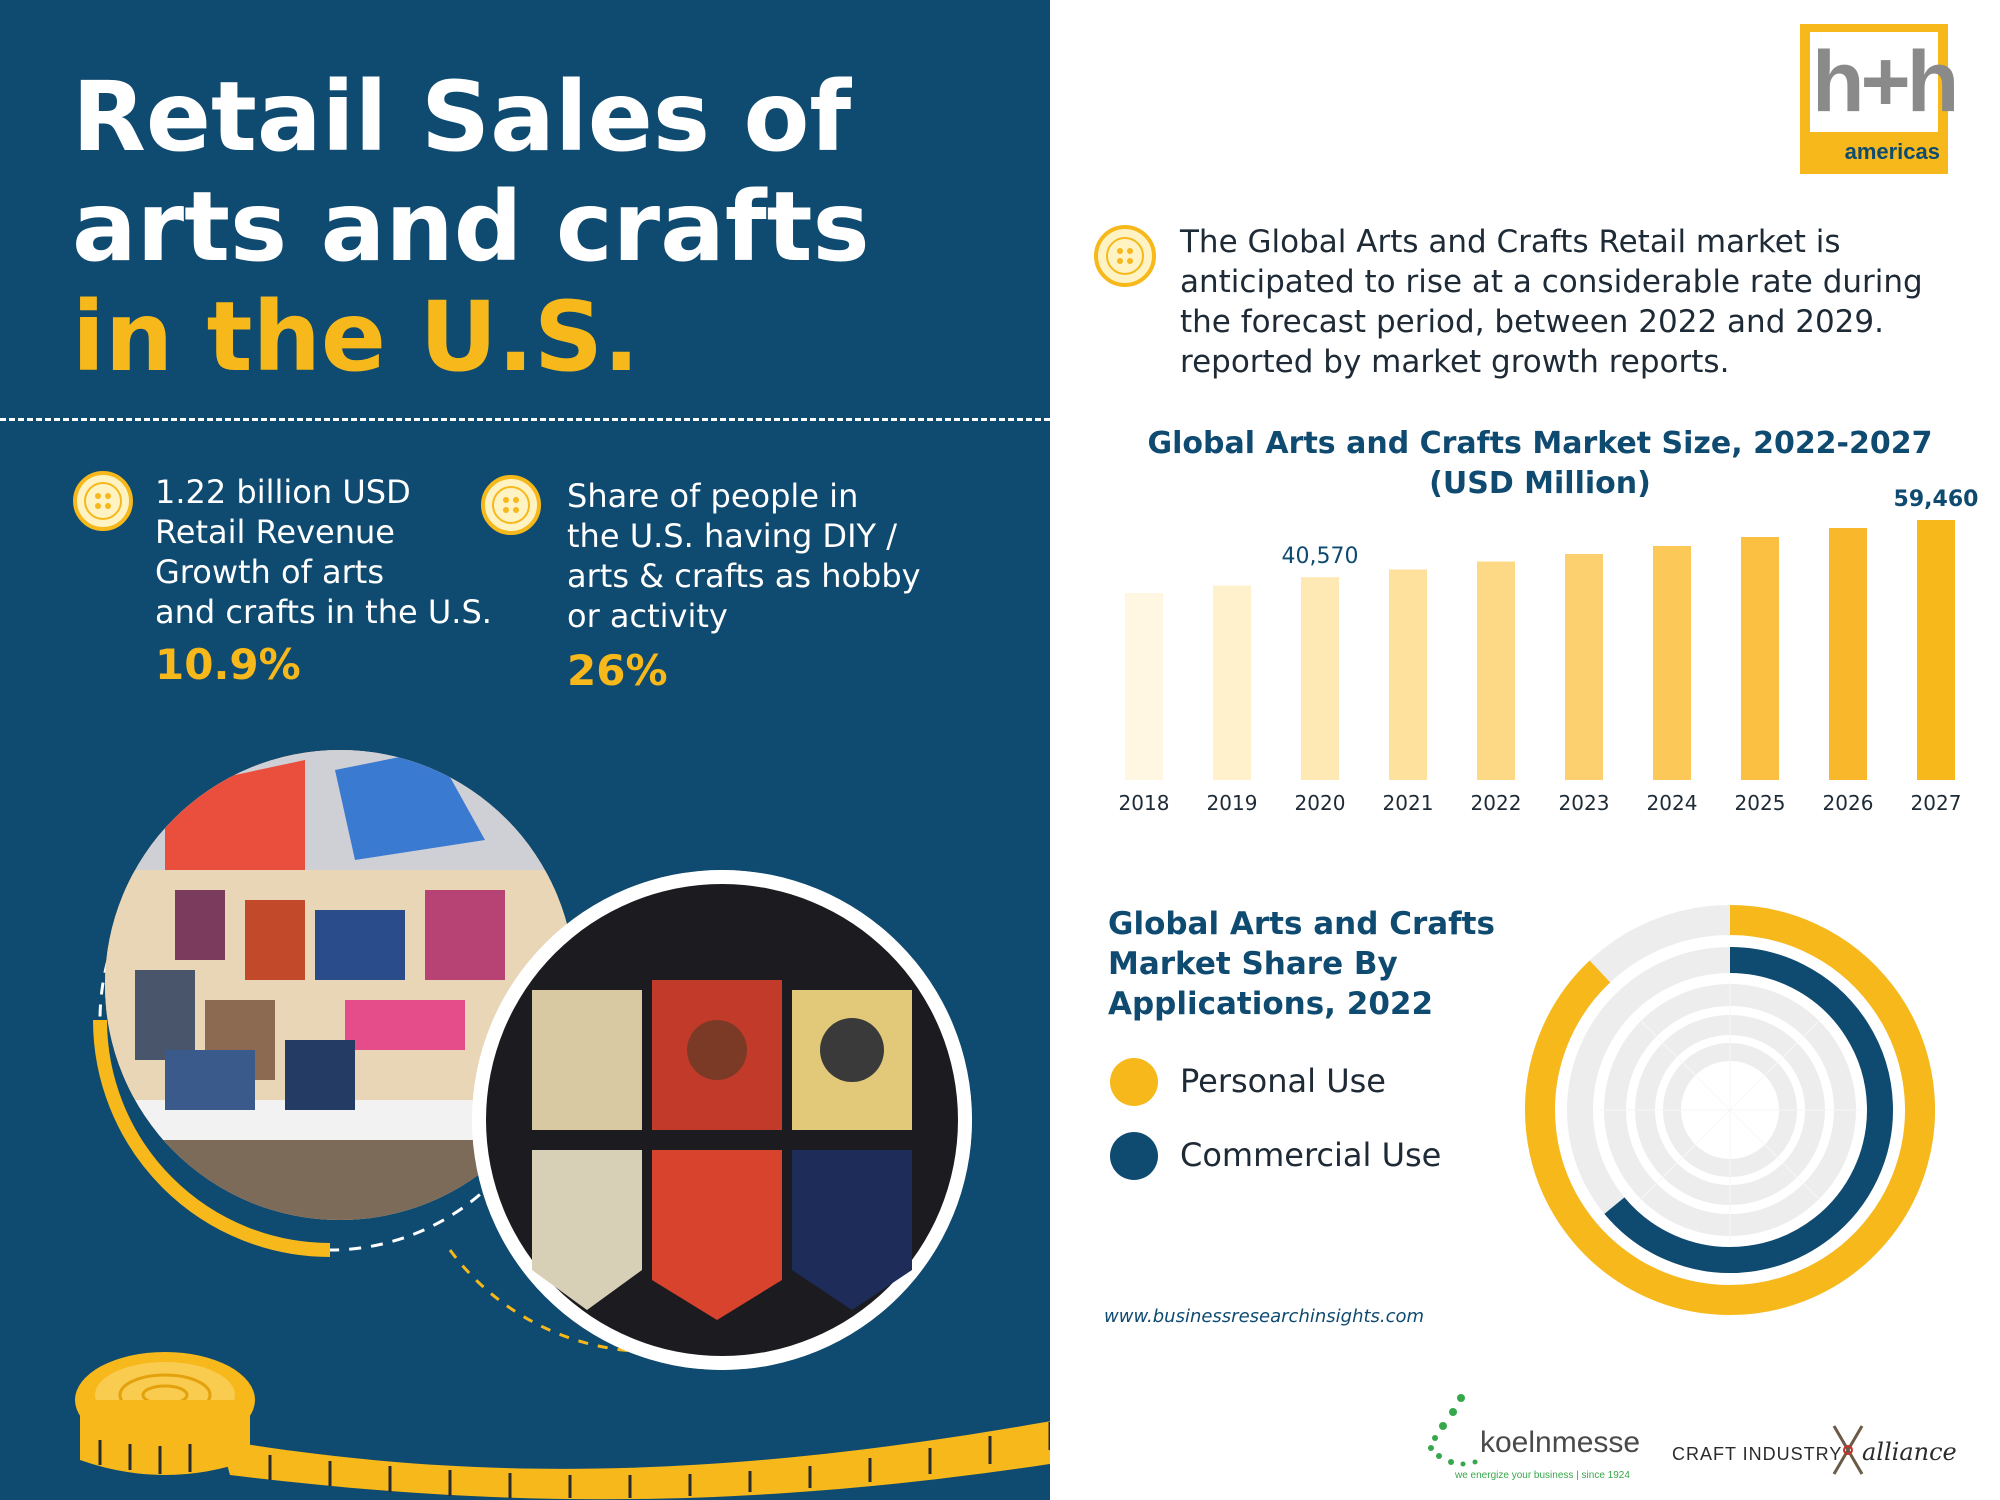  What do you see at coordinates (1232, 682) in the screenshot?
I see `bar-2019` at bounding box center [1232, 682].